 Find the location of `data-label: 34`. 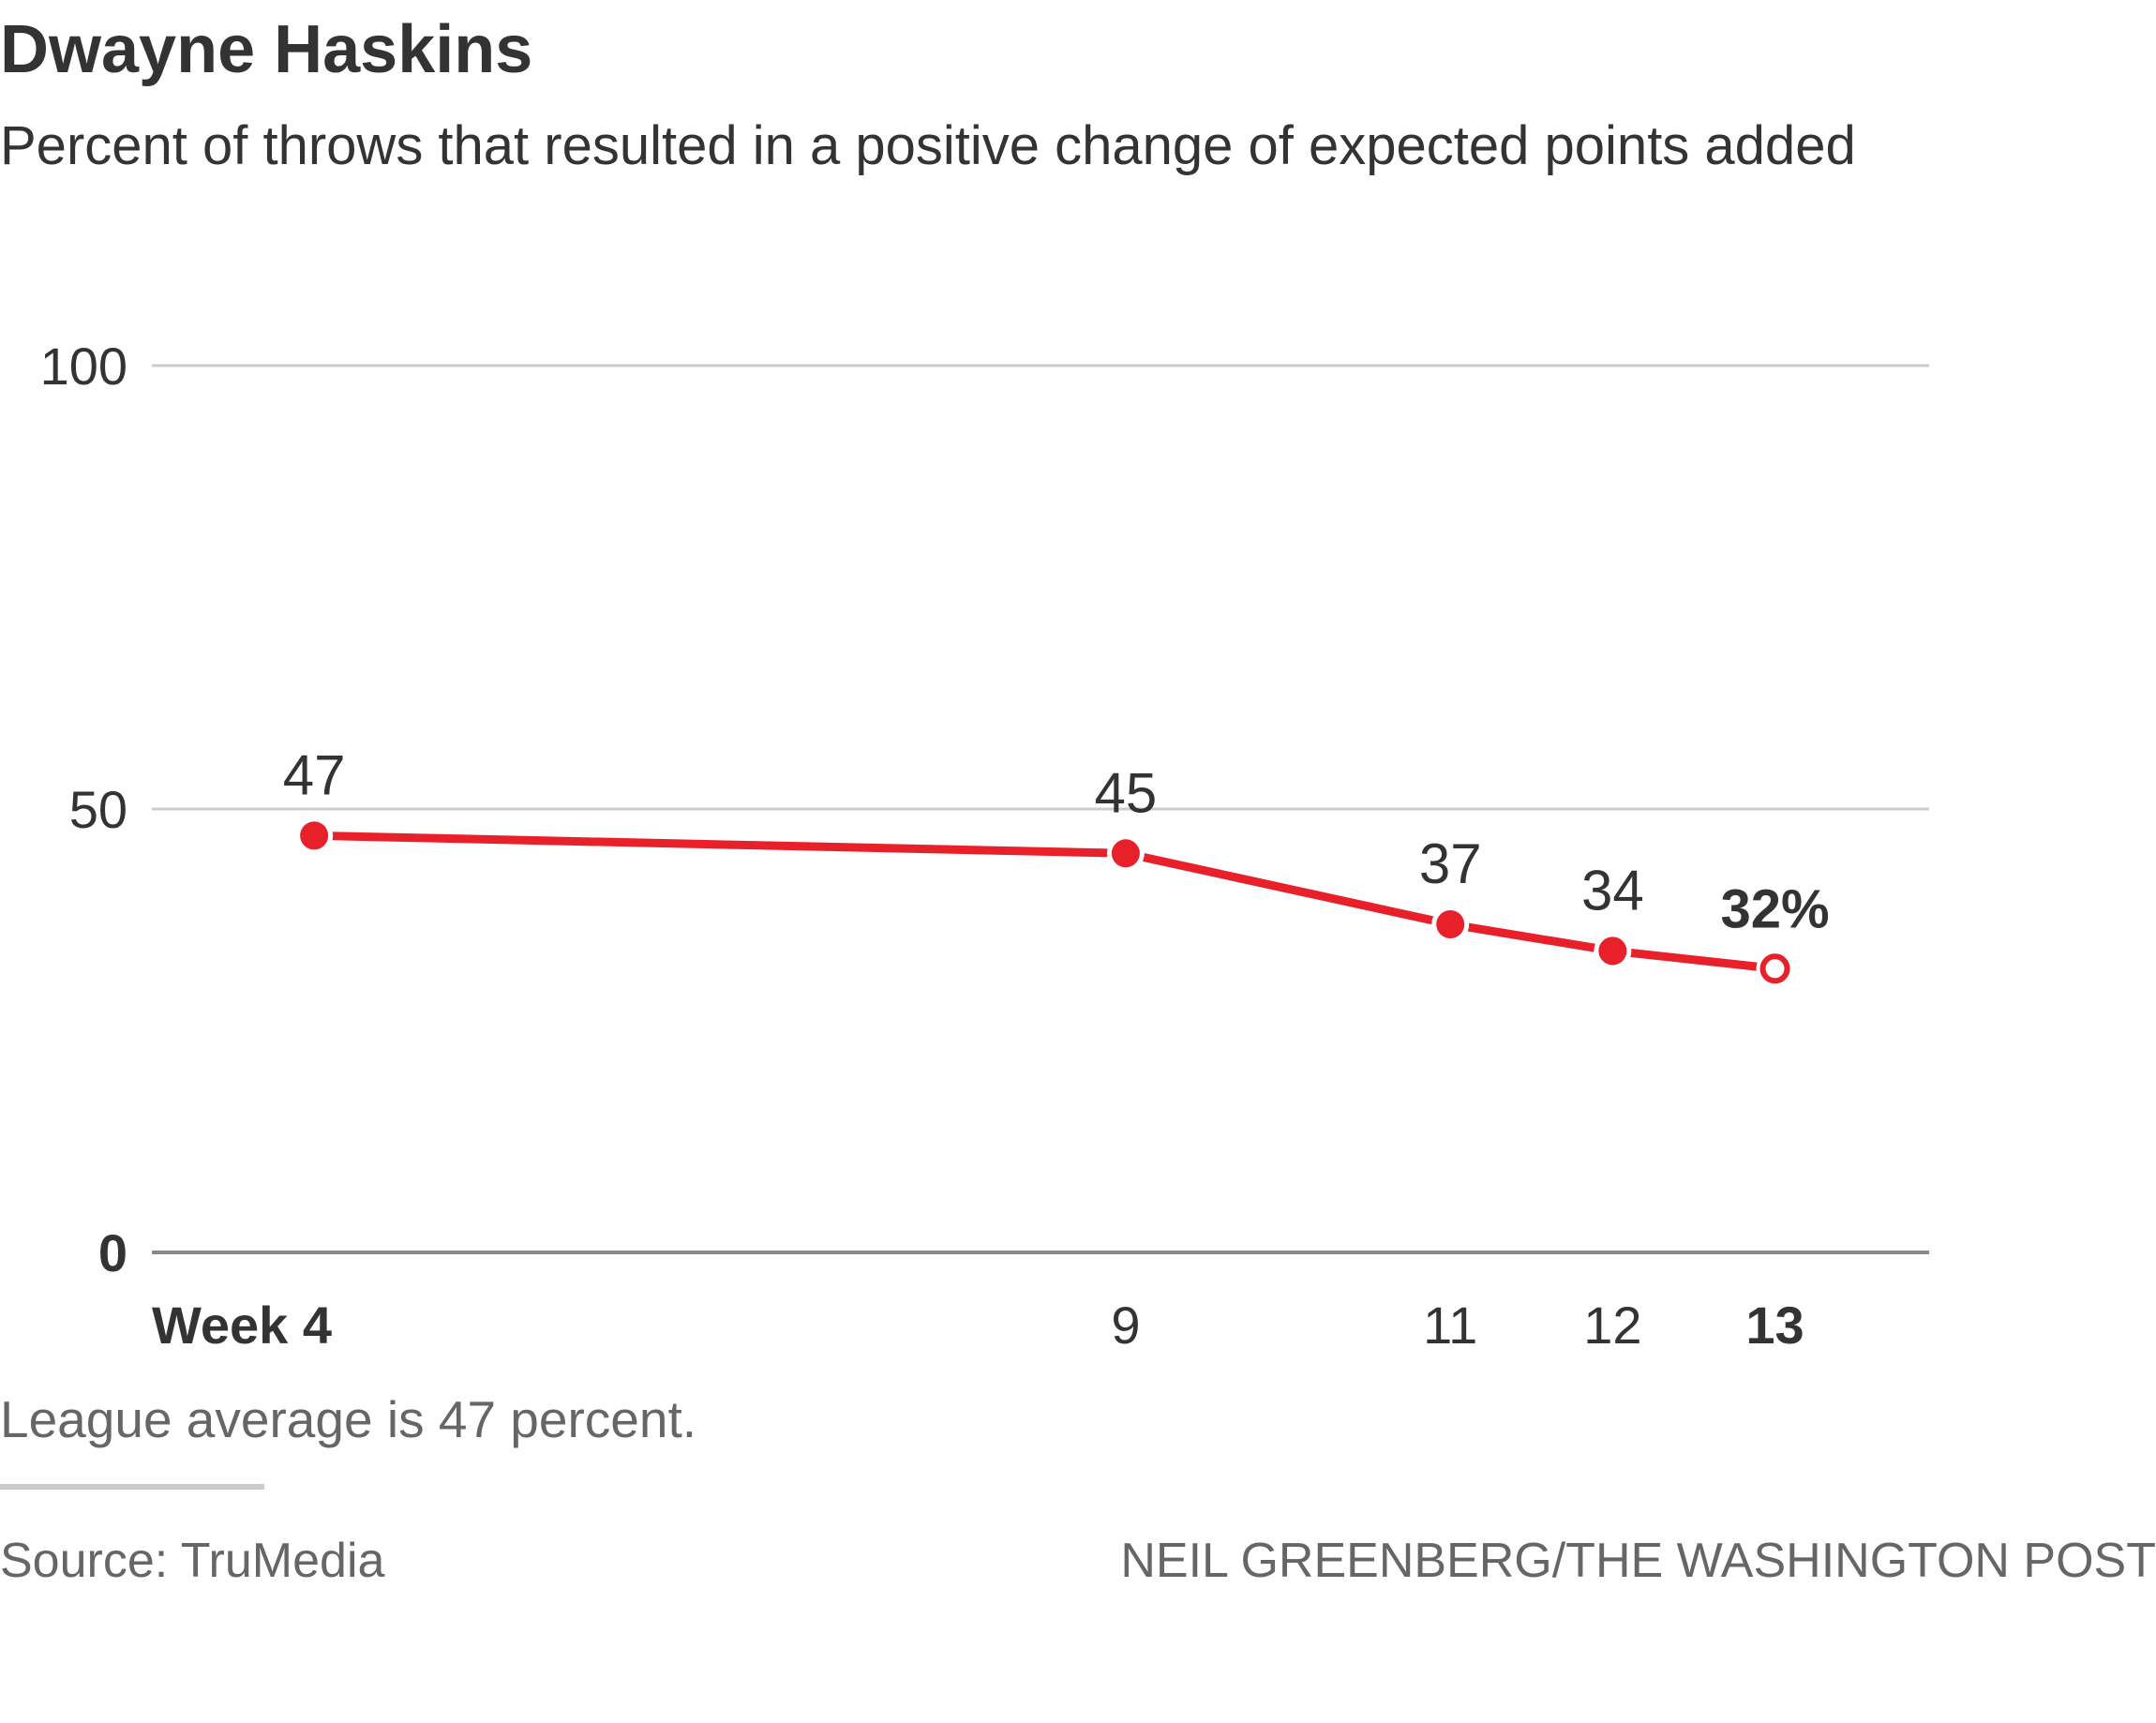

data-label: 34 is located at coordinates (1612, 890).